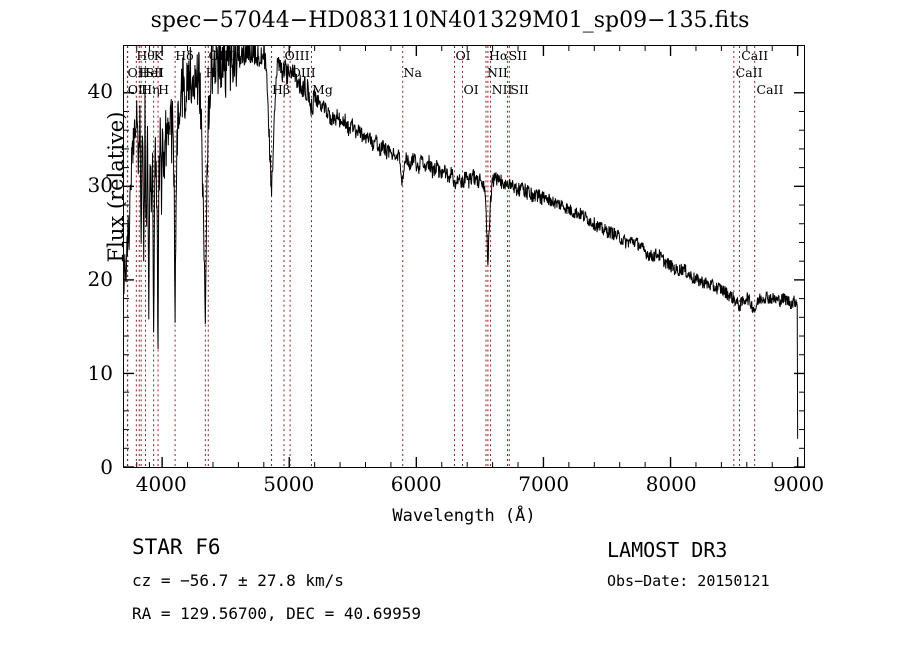 The width and height of the screenshot is (900, 649). I want to click on x-tick-label: 4000, so click(161, 484).